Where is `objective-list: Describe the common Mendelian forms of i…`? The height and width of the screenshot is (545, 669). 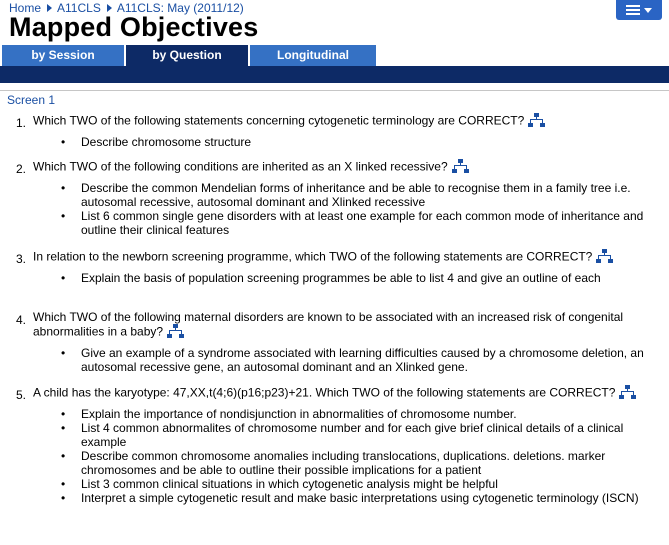
objective-list: Describe the common Mendelian forms of i… is located at coordinates (337, 209).